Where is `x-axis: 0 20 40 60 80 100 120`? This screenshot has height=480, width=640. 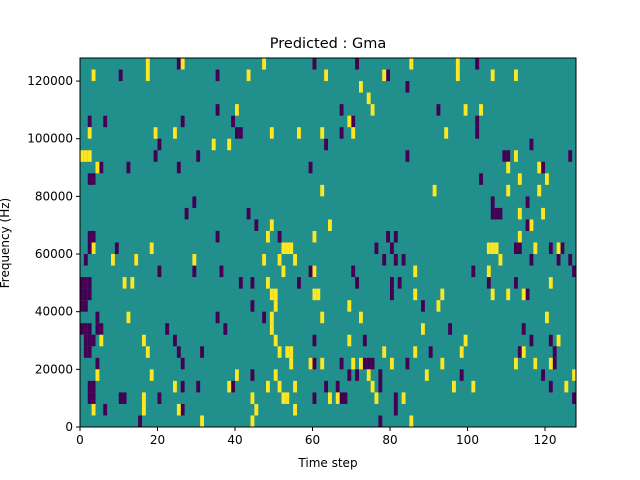
x-axis: 0 20 40 60 80 100 120 is located at coordinates (316, 437).